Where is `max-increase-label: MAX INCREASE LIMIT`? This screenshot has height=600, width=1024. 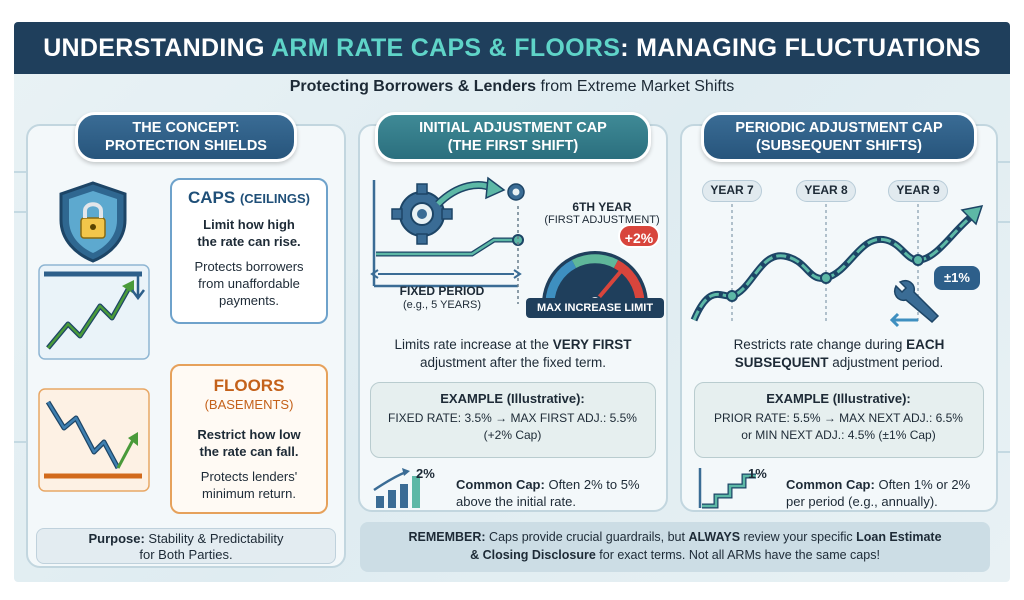 max-increase-label: MAX INCREASE LIMIT is located at coordinates (595, 308).